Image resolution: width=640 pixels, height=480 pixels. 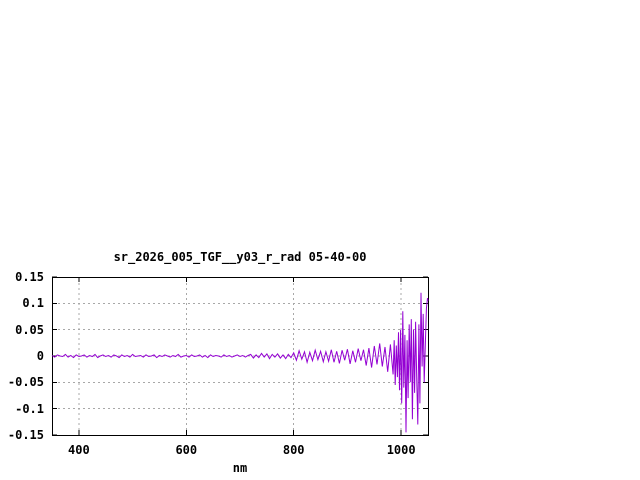 What do you see at coordinates (240, 257) in the screenshot?
I see `chart-title: sr_2026_005_TGF__y03_r_rad 05-40-00` at bounding box center [240, 257].